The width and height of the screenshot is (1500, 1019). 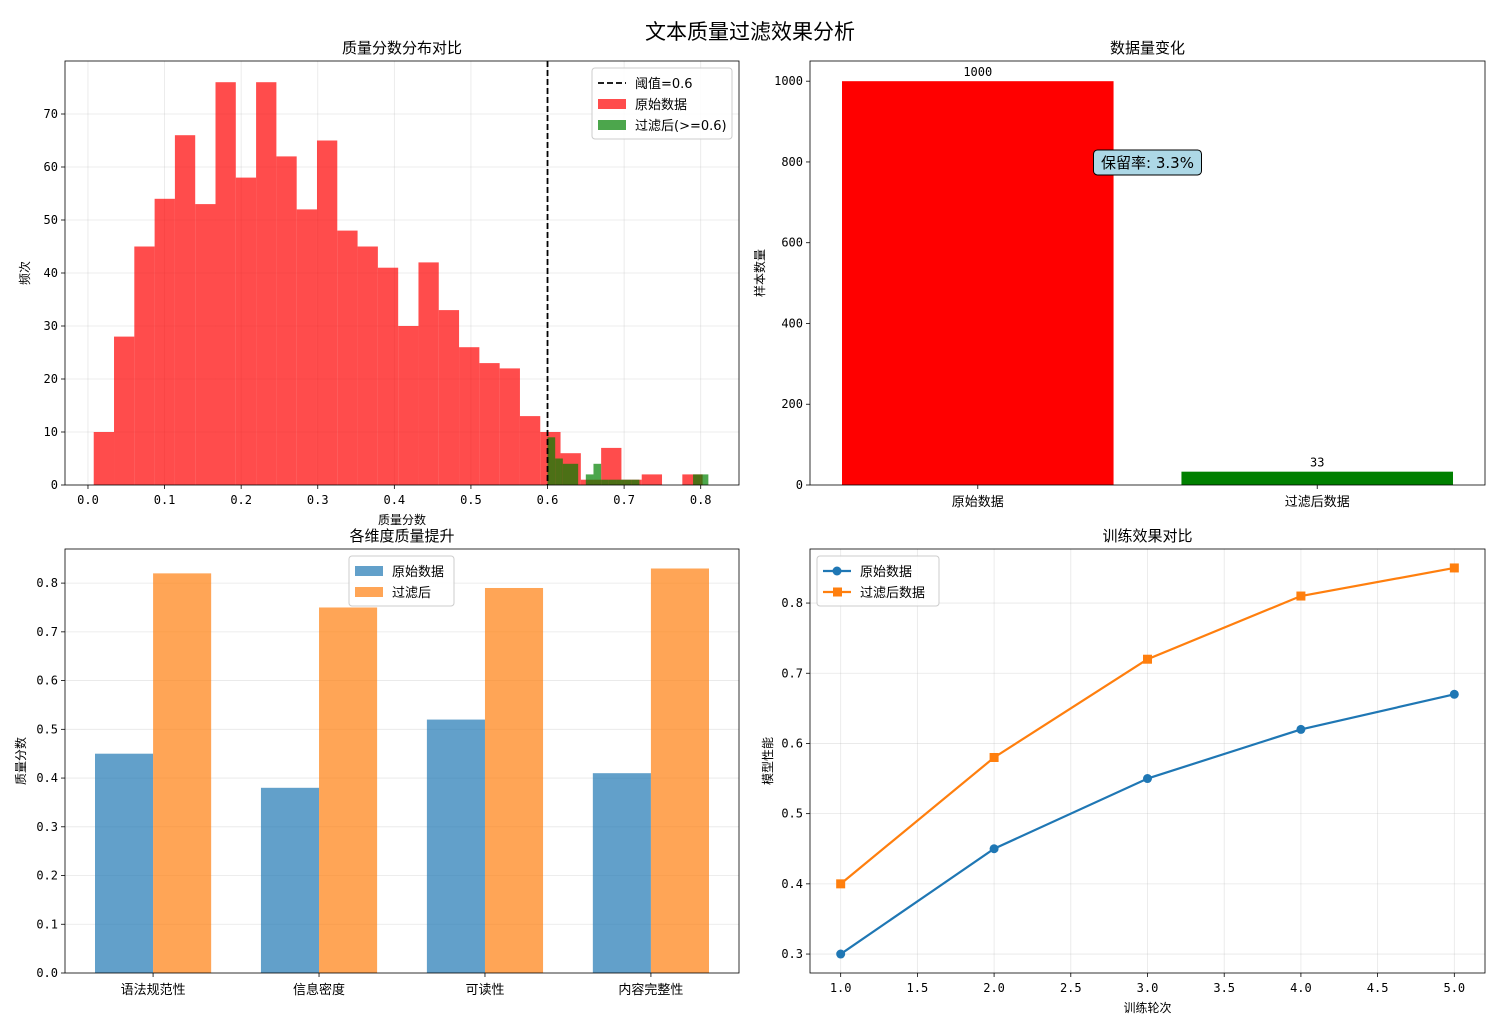 What do you see at coordinates (165, 500) in the screenshot?
I see `x-tick-label: 0.1` at bounding box center [165, 500].